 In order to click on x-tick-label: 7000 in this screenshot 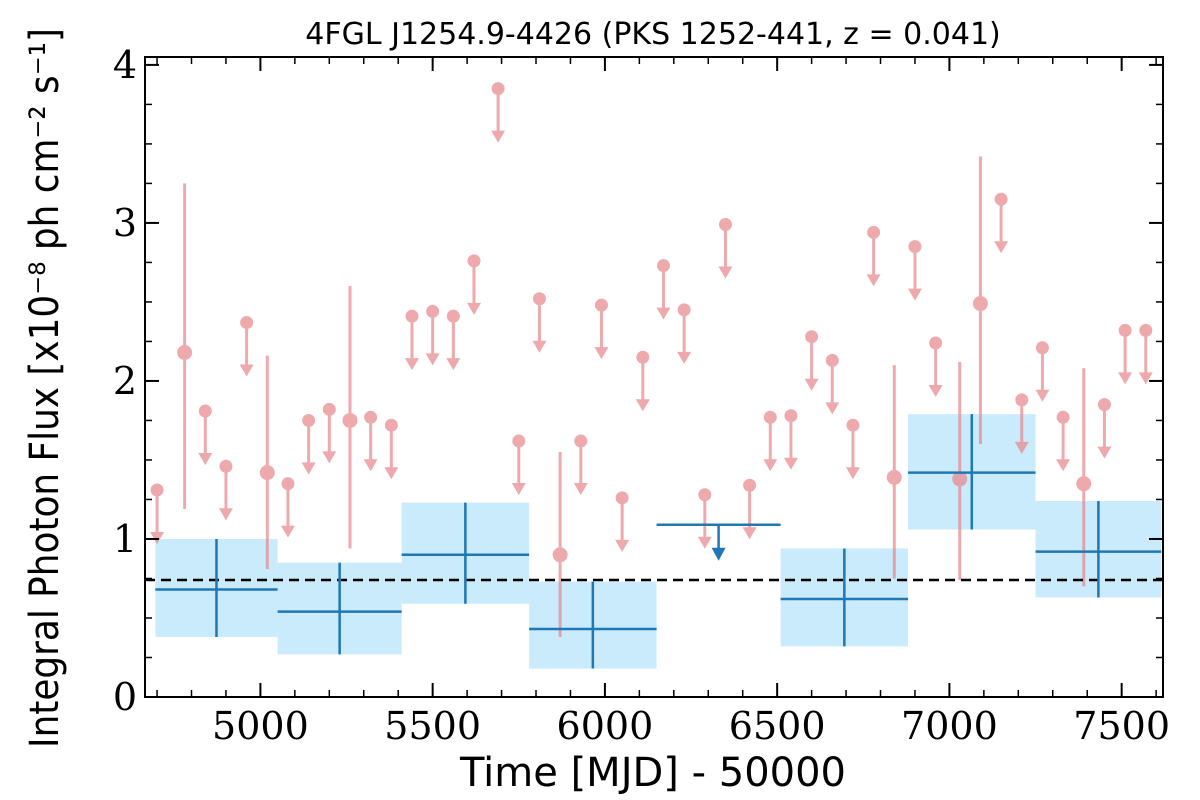, I will do `click(949, 726)`.